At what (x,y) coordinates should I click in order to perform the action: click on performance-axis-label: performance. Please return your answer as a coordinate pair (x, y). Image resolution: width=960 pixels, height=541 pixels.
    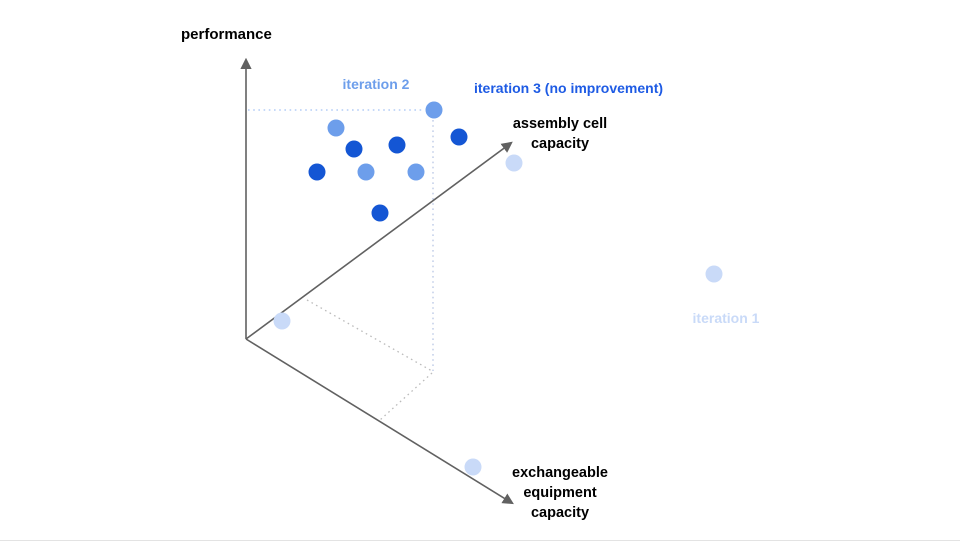
    Looking at the image, I should click on (226, 34).